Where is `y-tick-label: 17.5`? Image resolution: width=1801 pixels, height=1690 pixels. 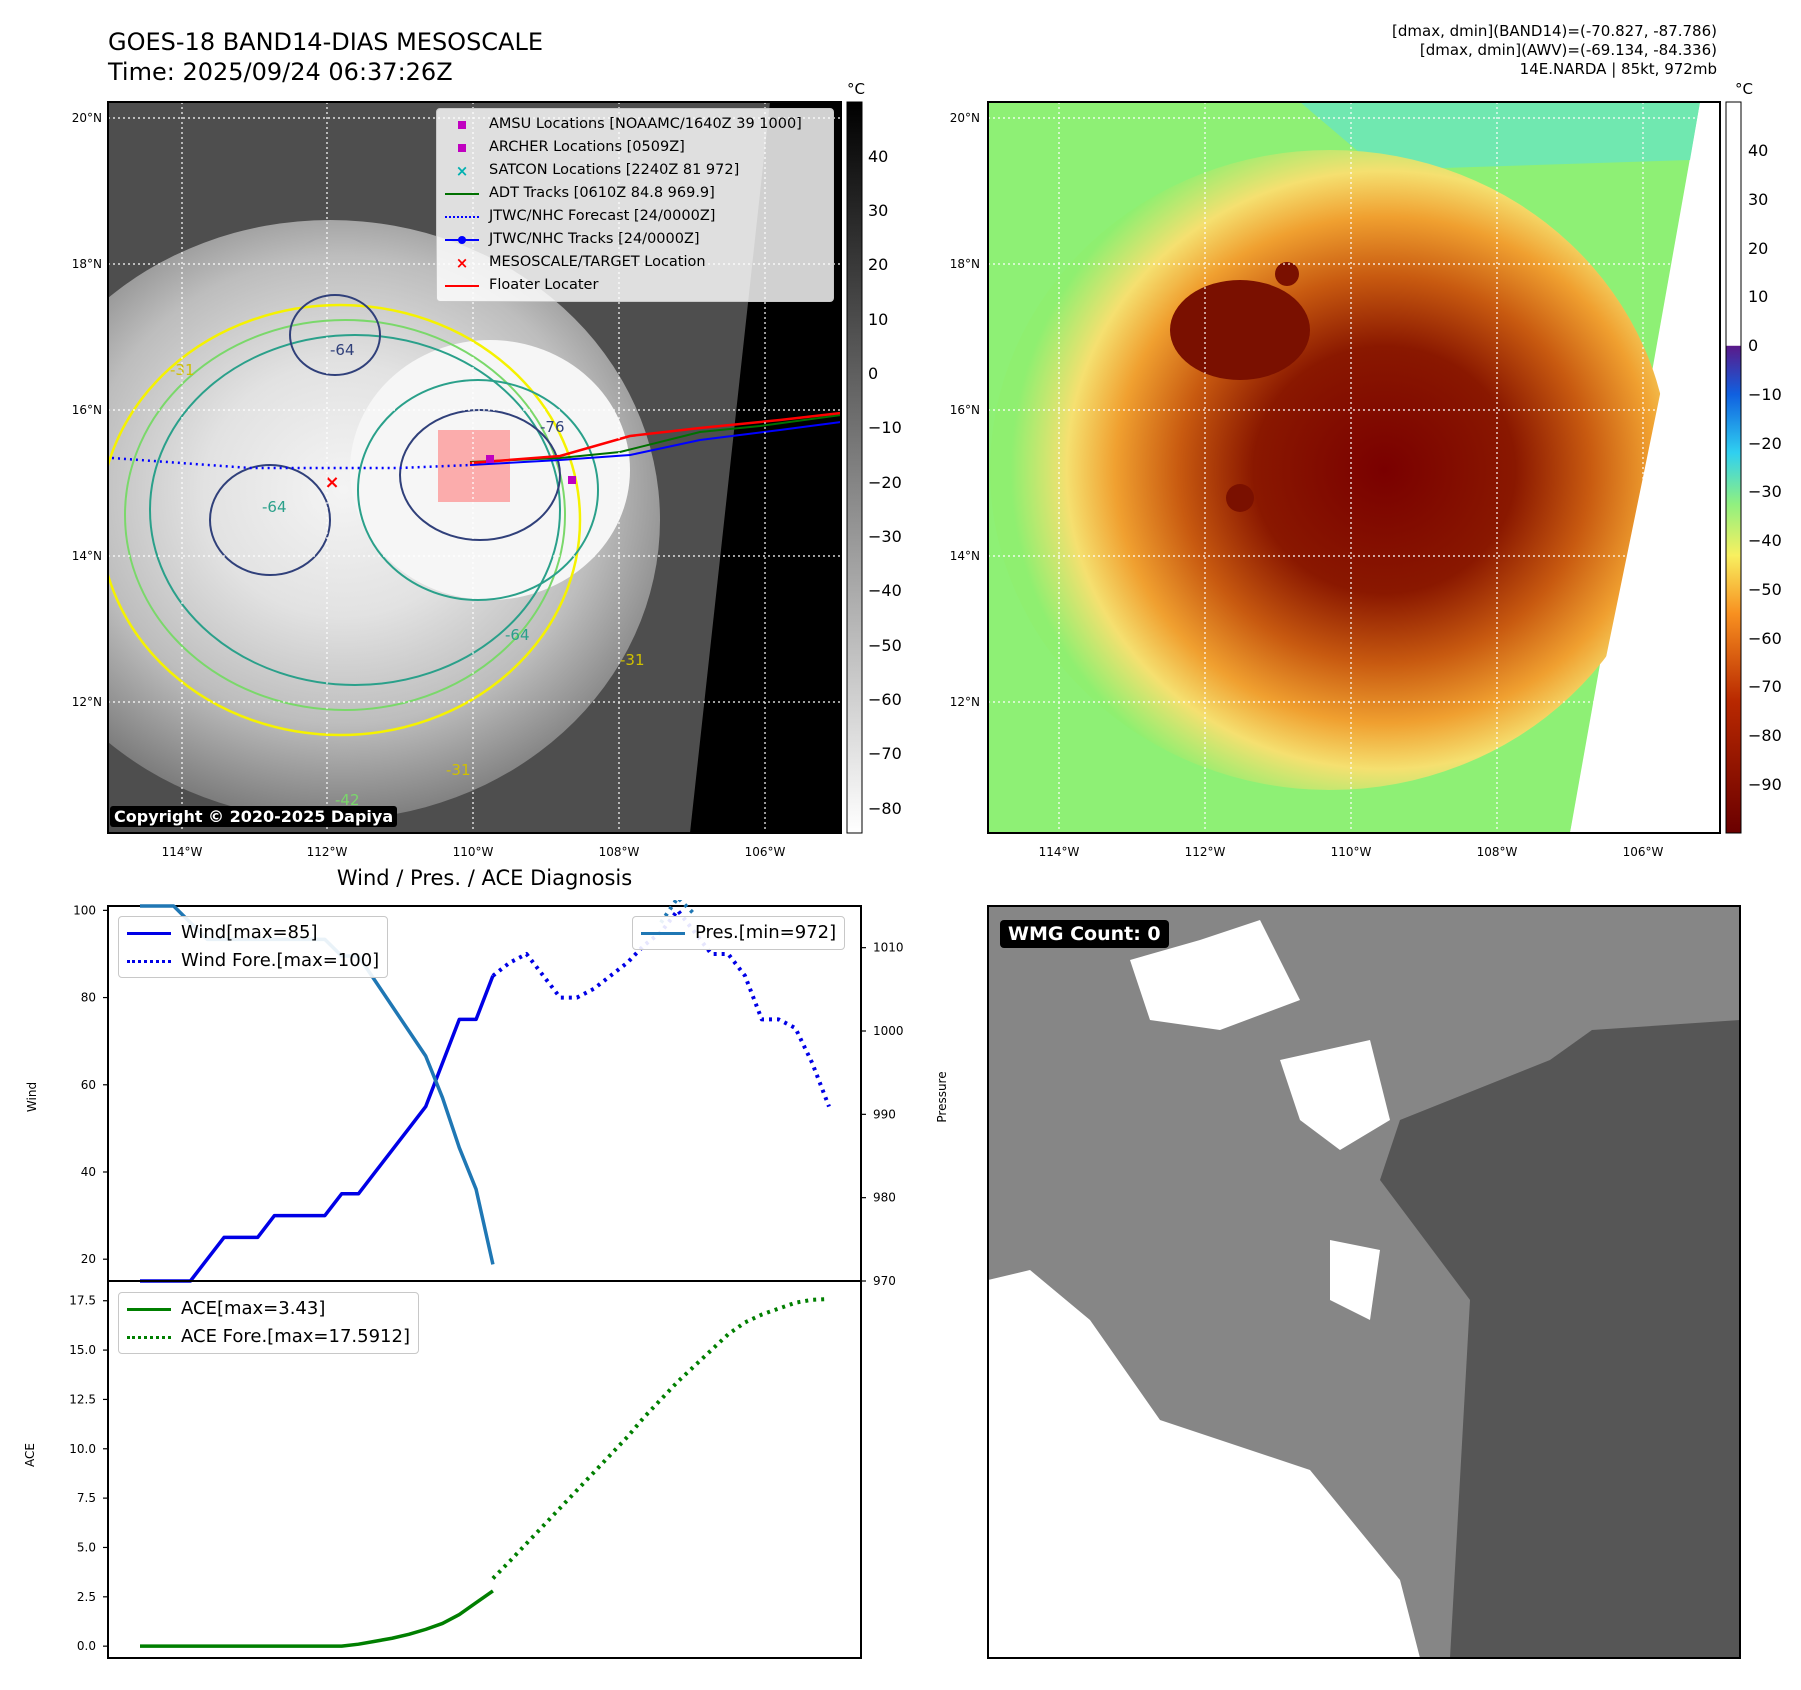
y-tick-label: 17.5 is located at coordinates (82, 1301).